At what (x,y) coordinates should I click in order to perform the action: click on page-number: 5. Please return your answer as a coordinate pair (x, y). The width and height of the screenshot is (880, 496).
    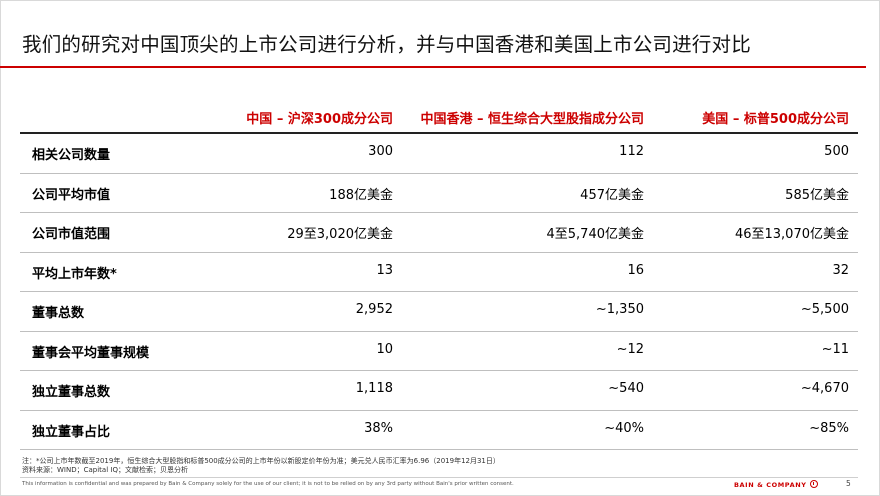
    Looking at the image, I should click on (848, 483).